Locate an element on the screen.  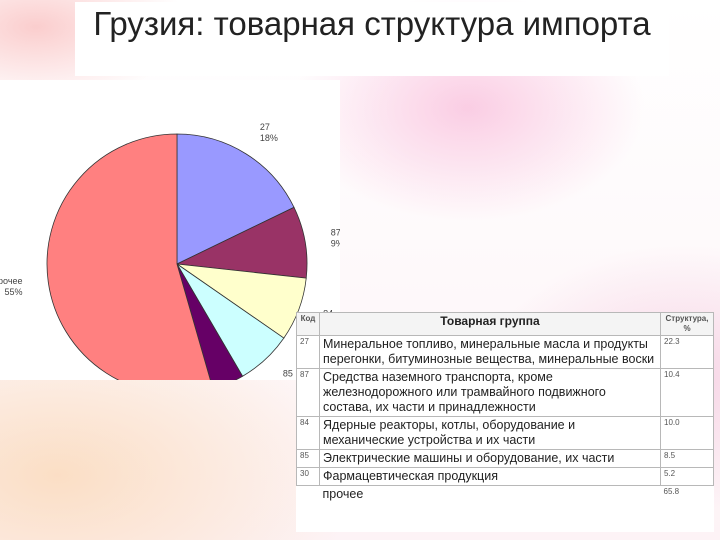
row-code: 84 is located at coordinates (308, 433).